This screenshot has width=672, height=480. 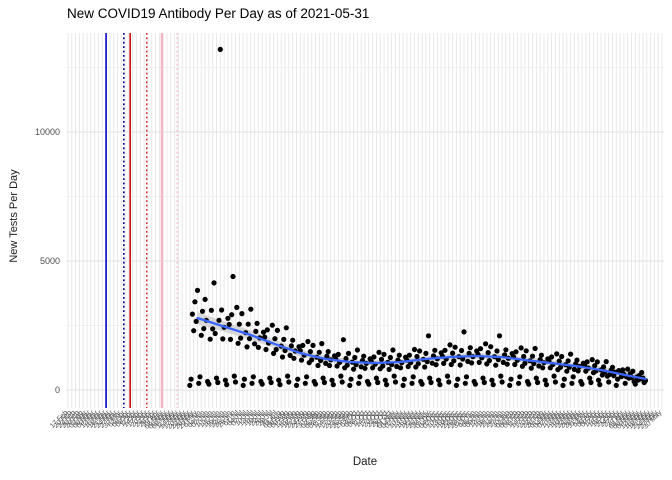 What do you see at coordinates (141, 220) in the screenshot?
I see `event-vlines` at bounding box center [141, 220].